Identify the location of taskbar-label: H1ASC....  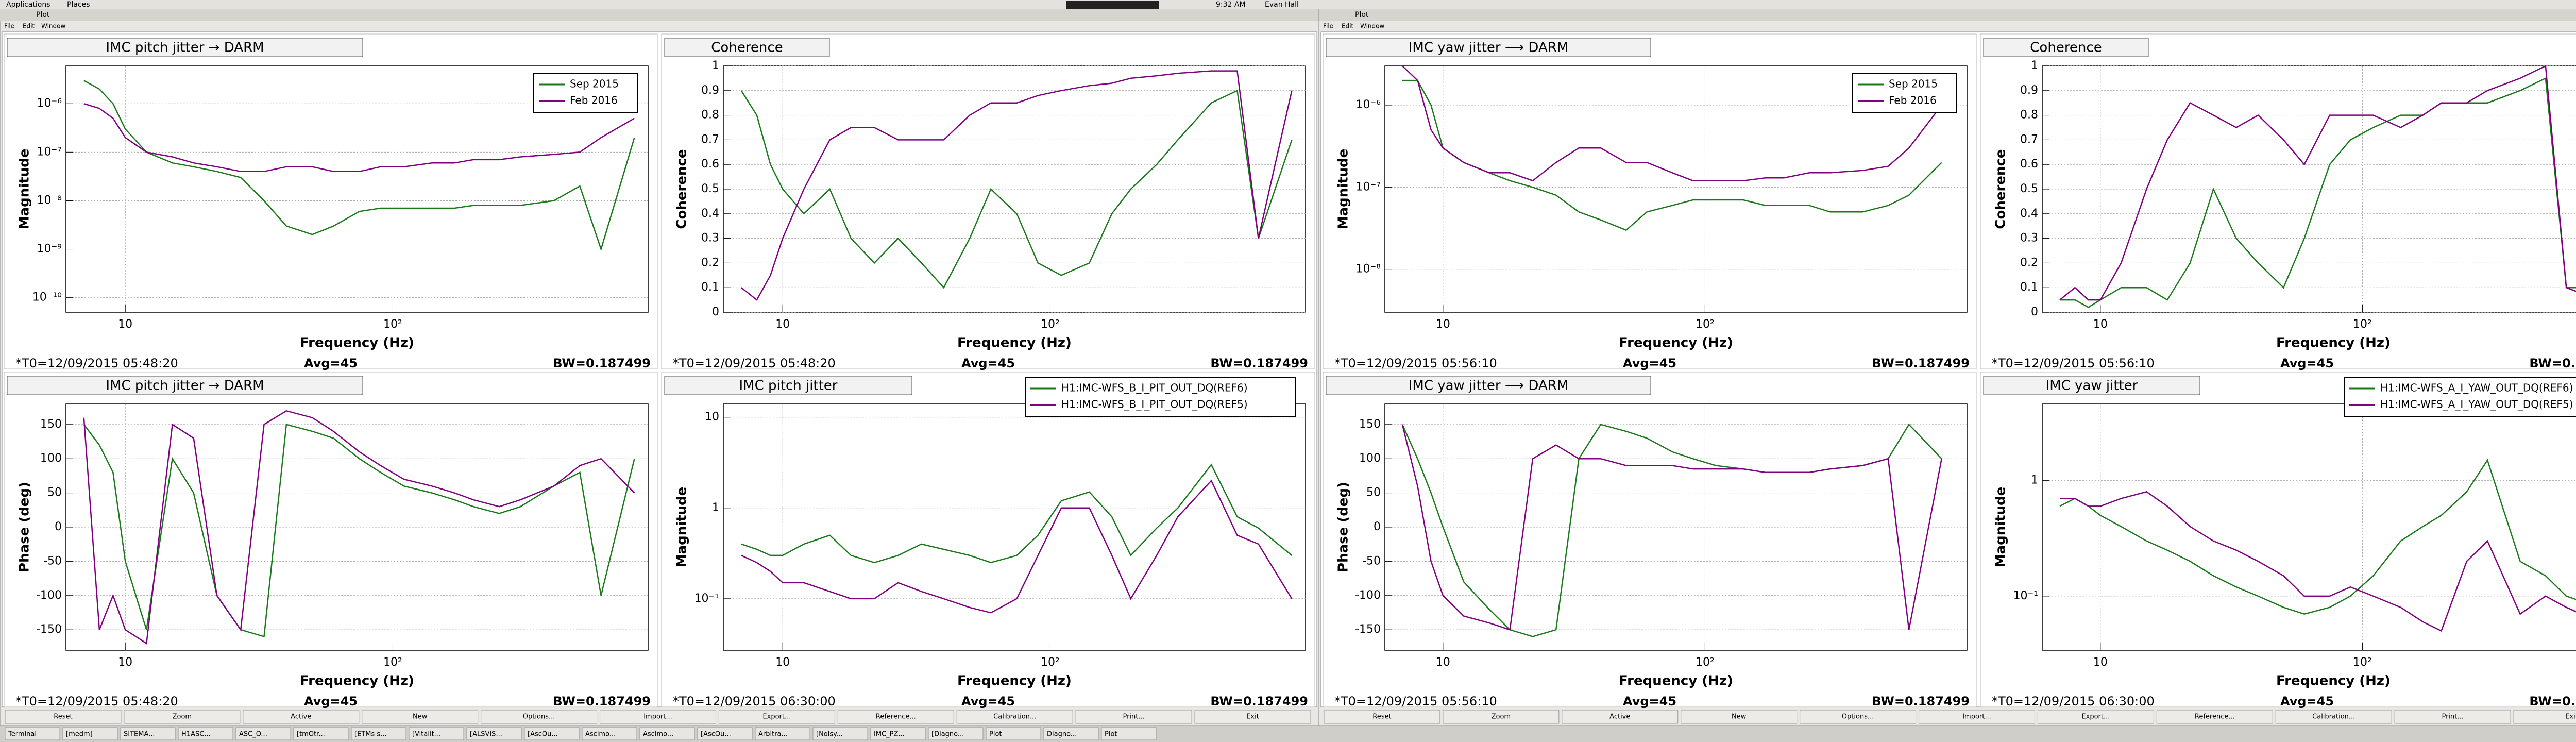
(196, 734).